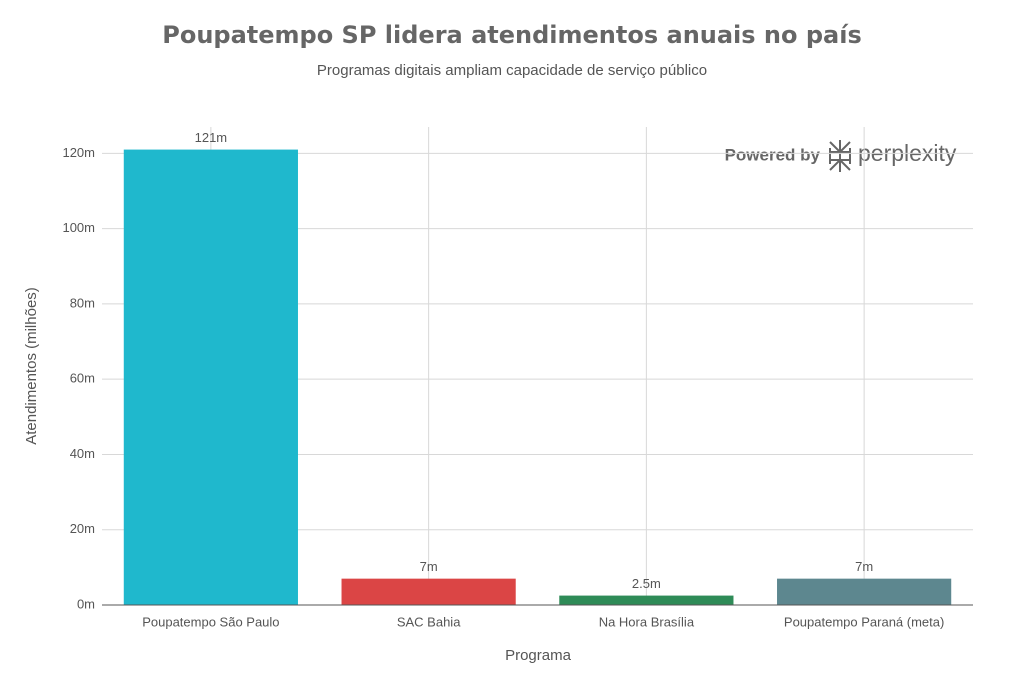  I want to click on x-tick-label: SAC Bahia, so click(429, 621).